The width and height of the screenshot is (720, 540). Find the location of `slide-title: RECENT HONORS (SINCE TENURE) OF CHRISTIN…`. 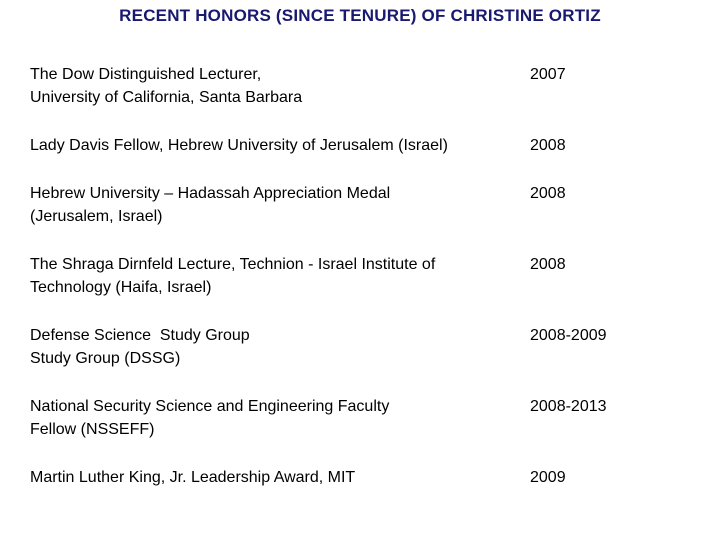

slide-title: RECENT HONORS (SINCE TENURE) OF CHRISTIN… is located at coordinates (360, 15).